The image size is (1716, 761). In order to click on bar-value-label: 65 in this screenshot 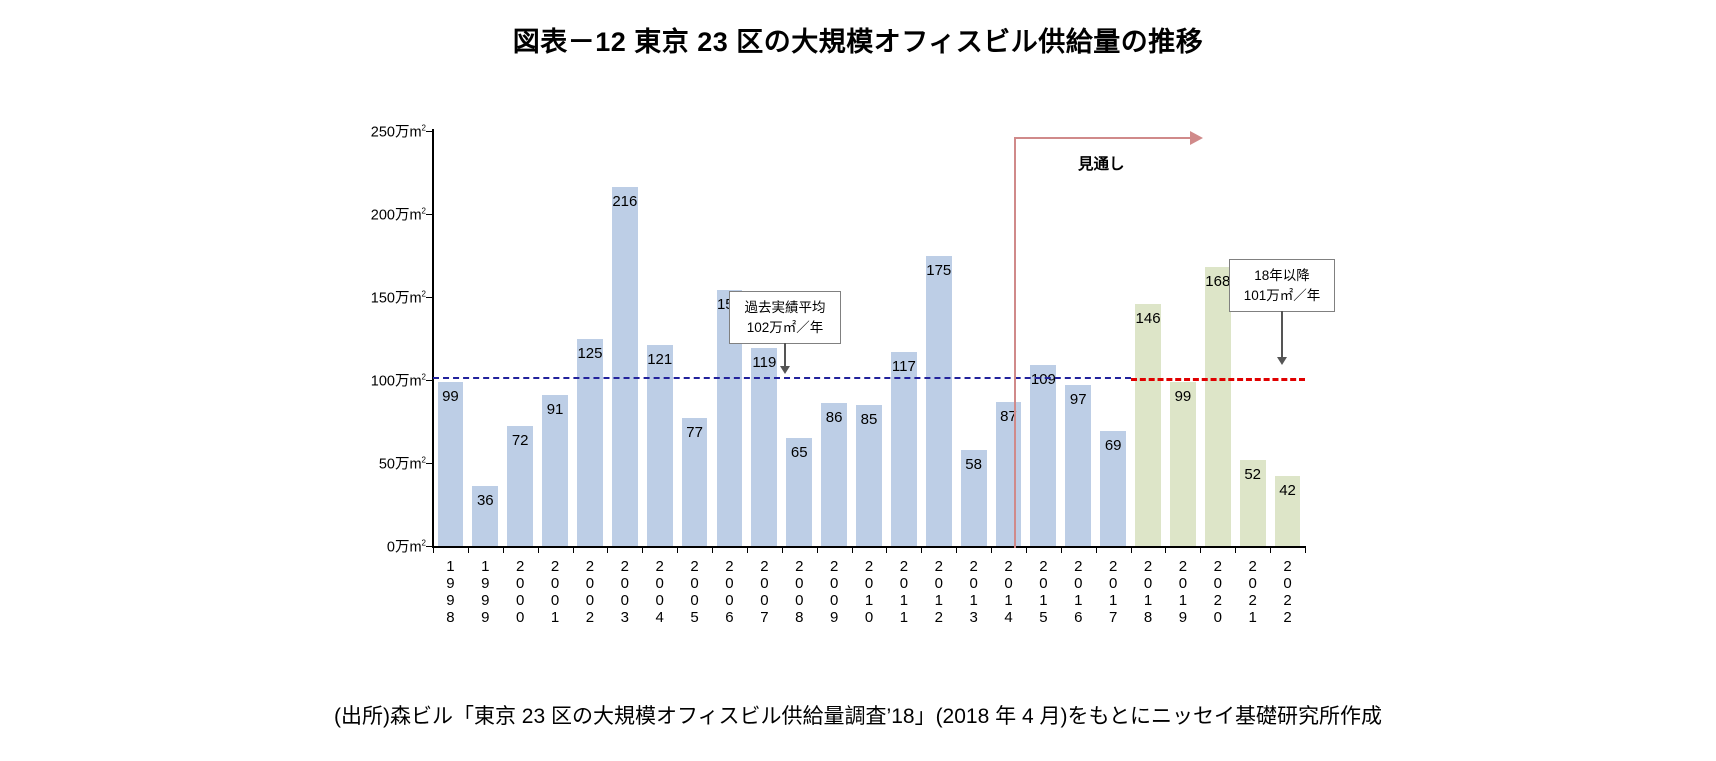, I will do `click(799, 453)`.